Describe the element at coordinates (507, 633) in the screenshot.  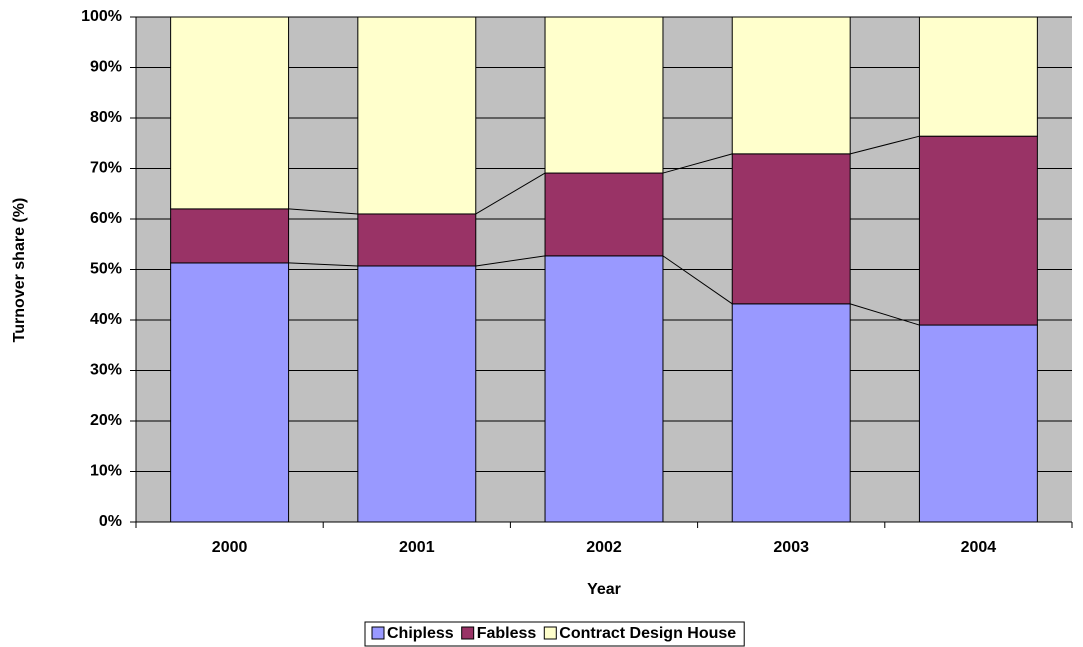
I see `legend-label: Fabless` at that location.